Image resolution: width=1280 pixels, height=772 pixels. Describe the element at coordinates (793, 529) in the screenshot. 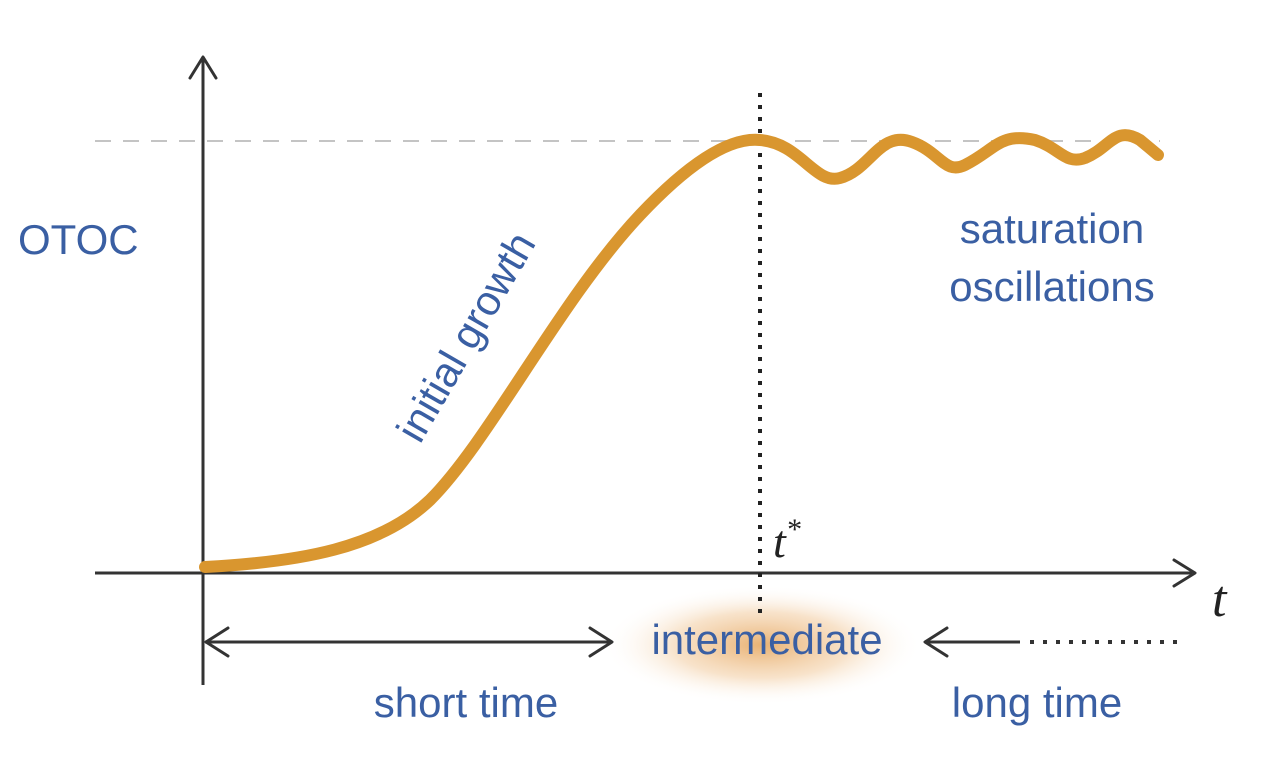

I see `t-star-superscript: *` at that location.